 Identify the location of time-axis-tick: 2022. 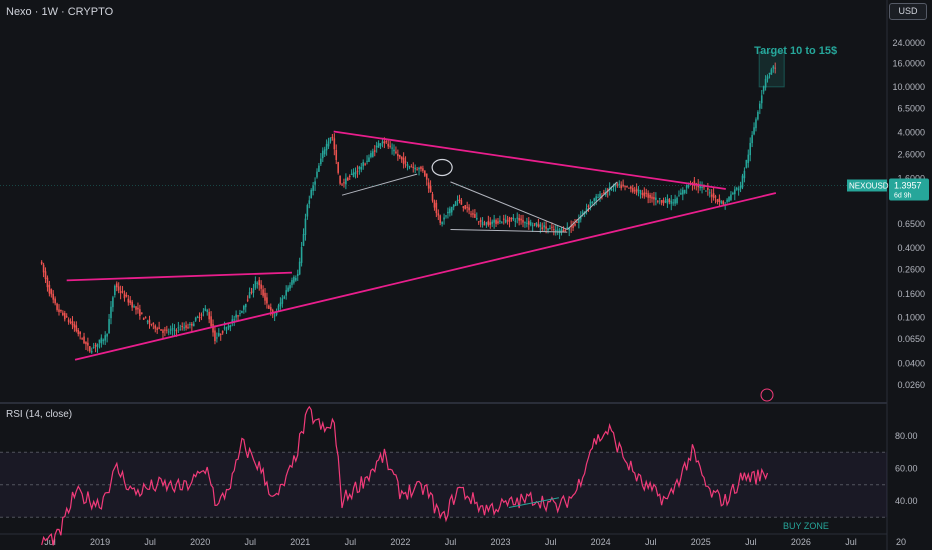
(400, 542).